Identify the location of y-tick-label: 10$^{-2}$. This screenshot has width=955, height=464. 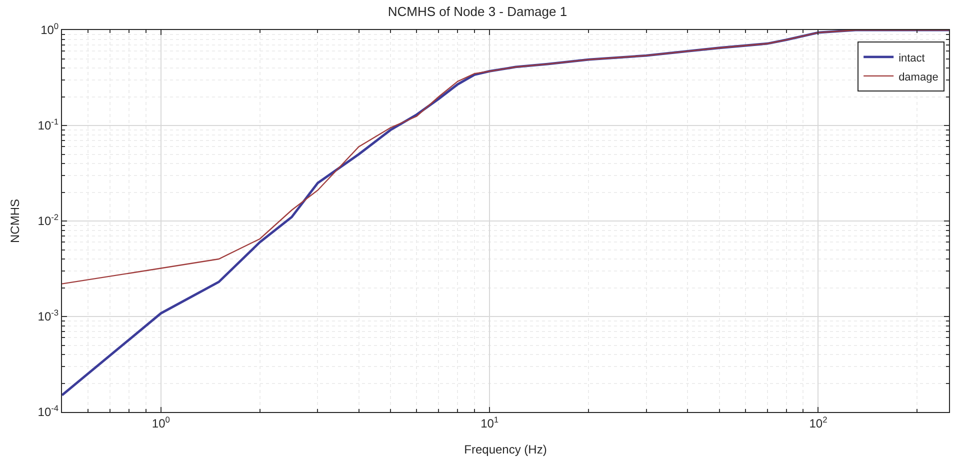
(48, 220).